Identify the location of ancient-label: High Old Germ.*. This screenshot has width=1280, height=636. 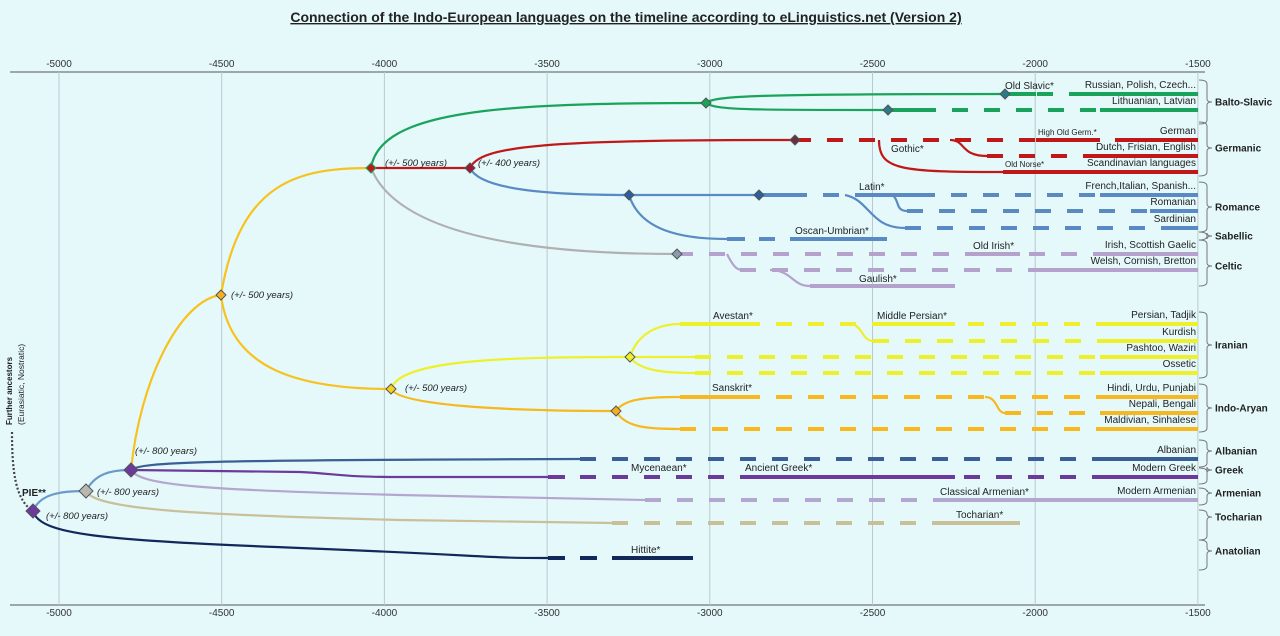
(1067, 132).